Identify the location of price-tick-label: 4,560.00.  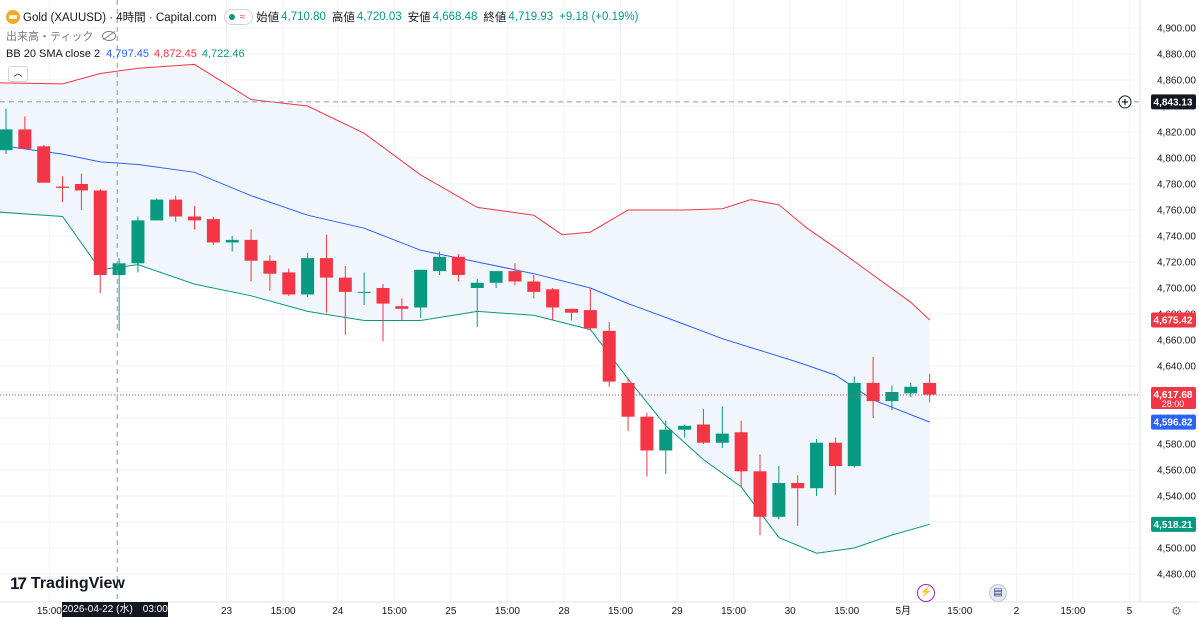
(1176, 471).